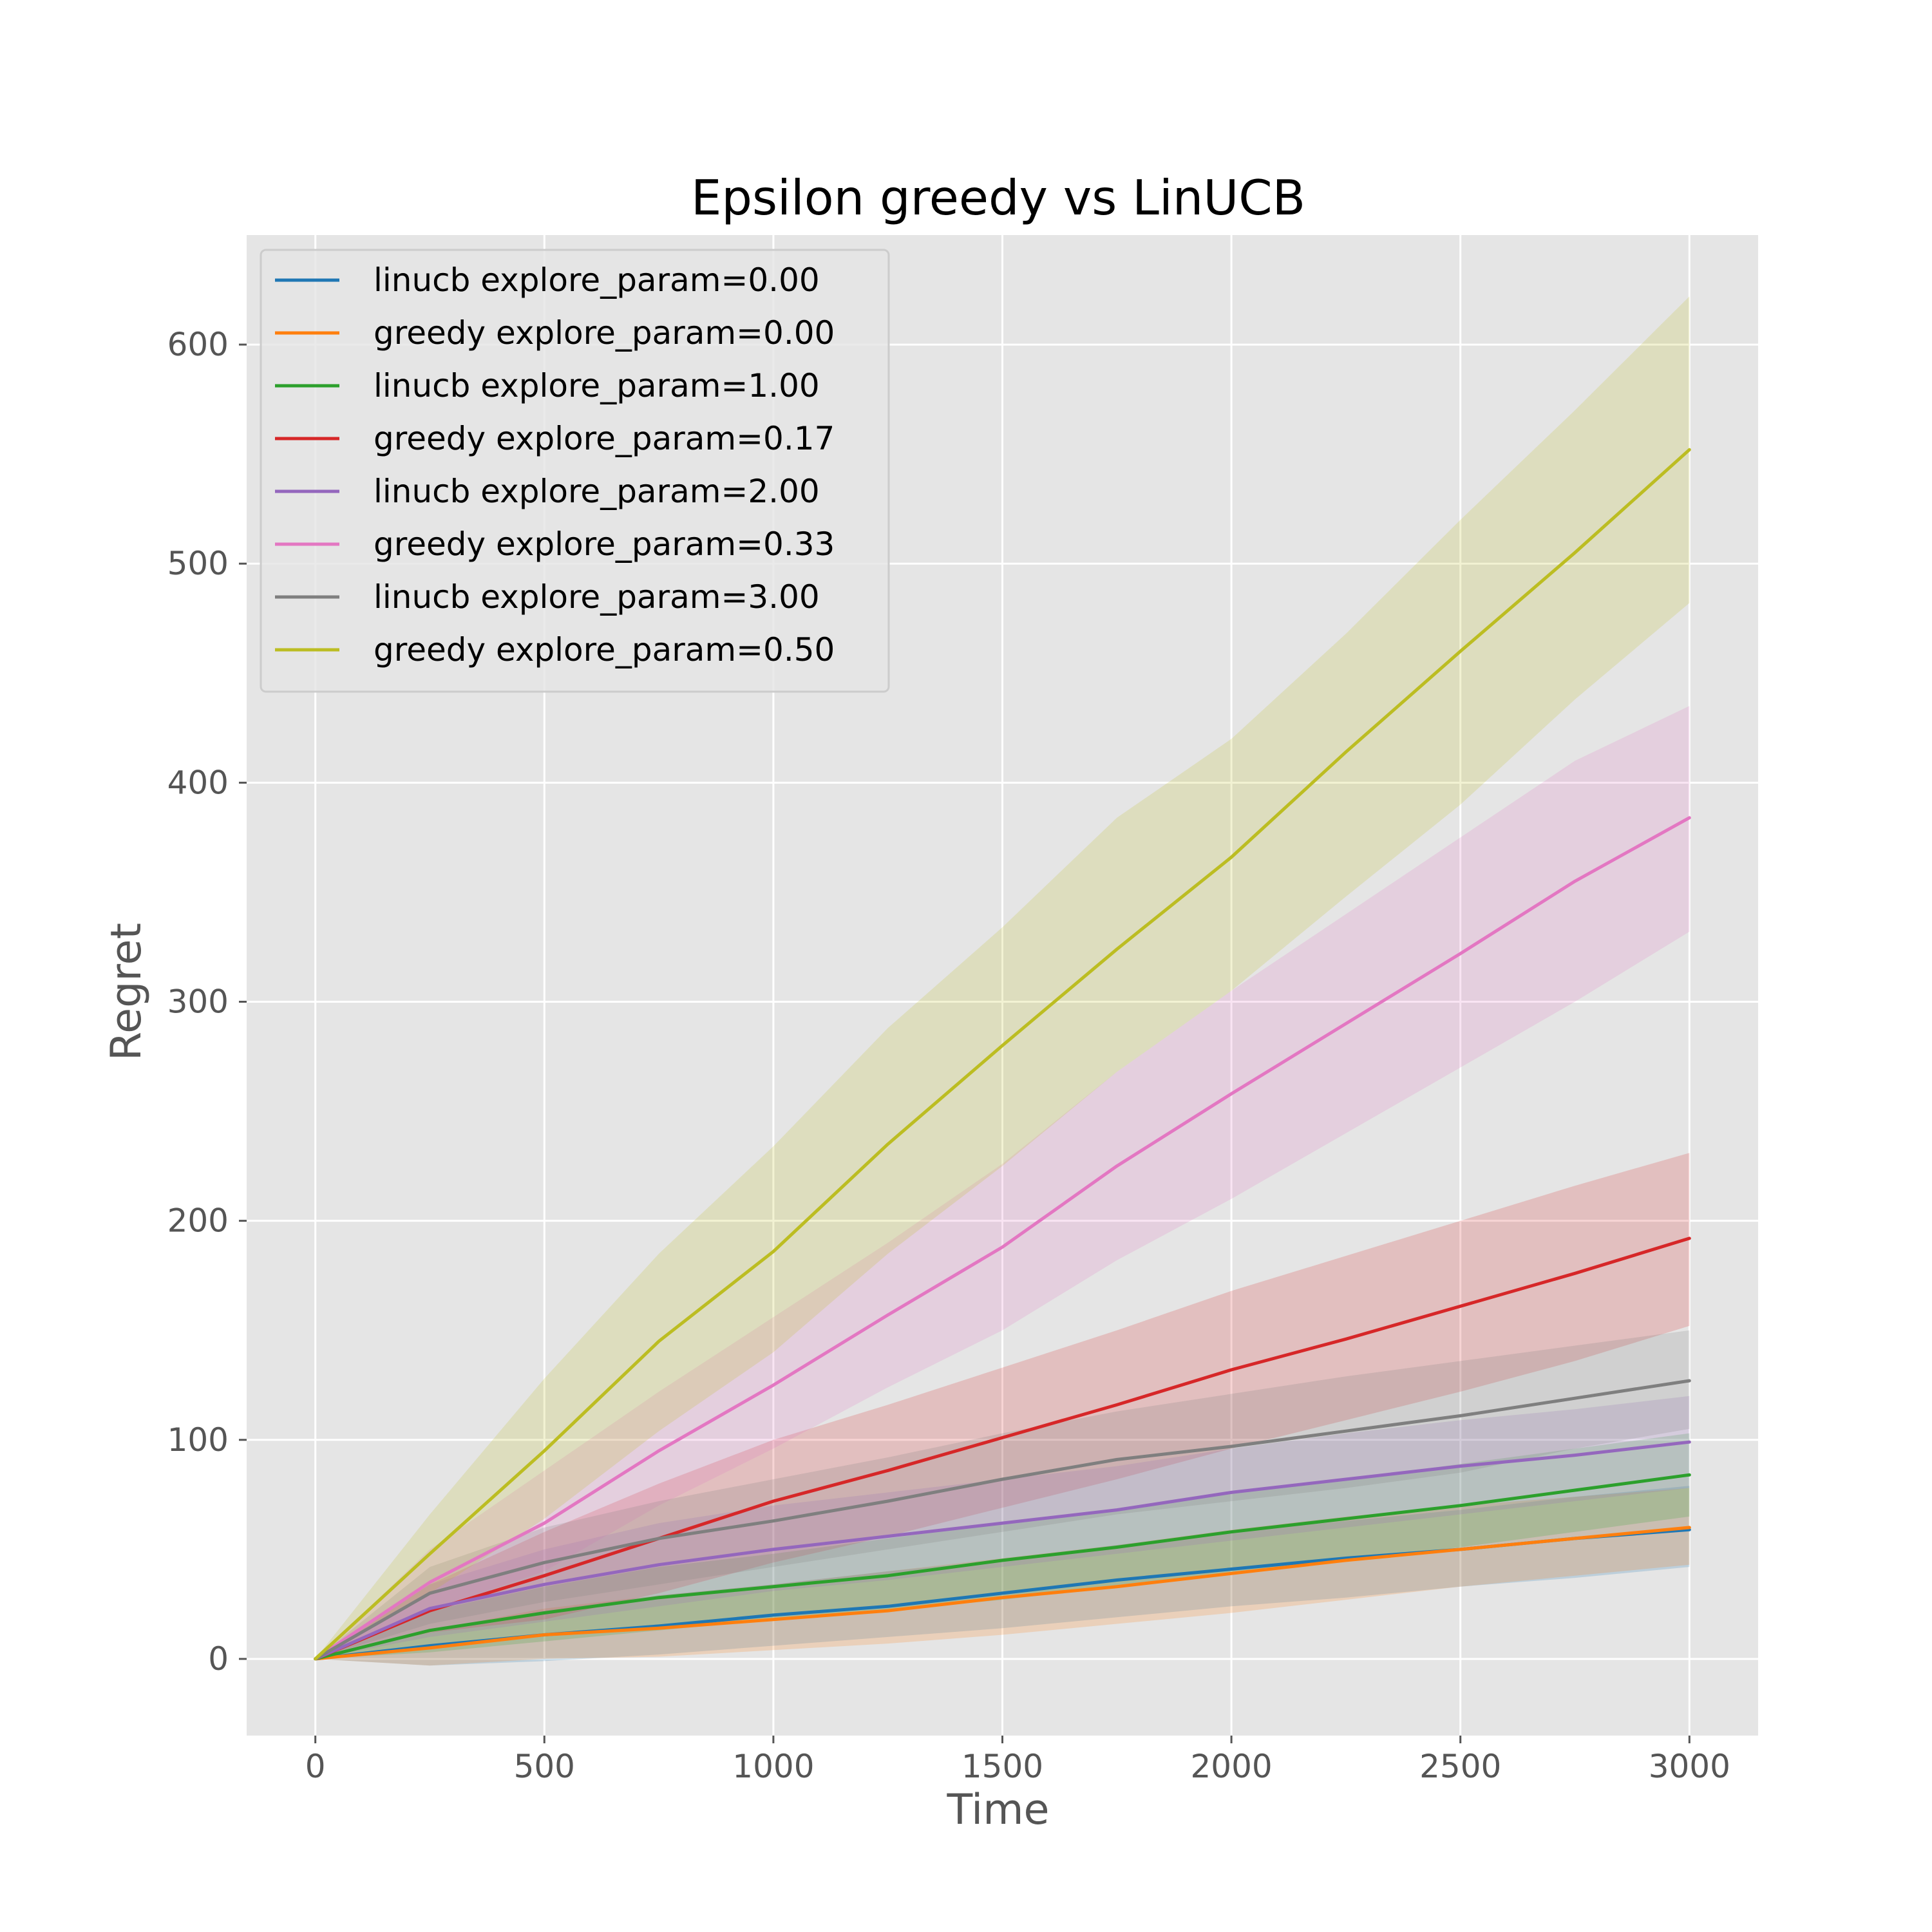 The image size is (1932, 1932). Describe the element at coordinates (1002, 1766) in the screenshot. I see `x-tick-label: 1500` at that location.